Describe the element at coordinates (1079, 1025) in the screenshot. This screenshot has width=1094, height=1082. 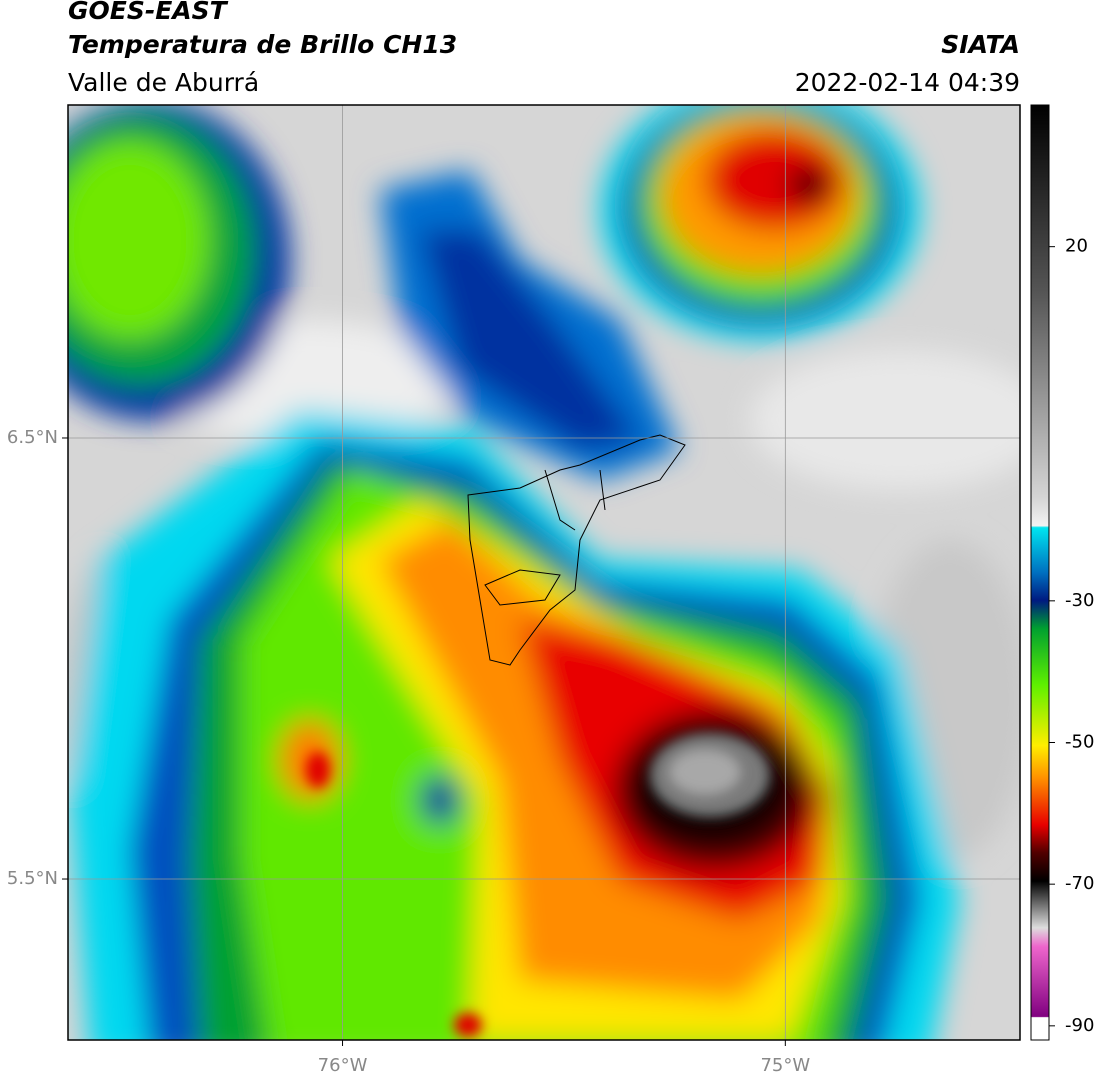
I see `colorbar-tick-label: -90` at that location.